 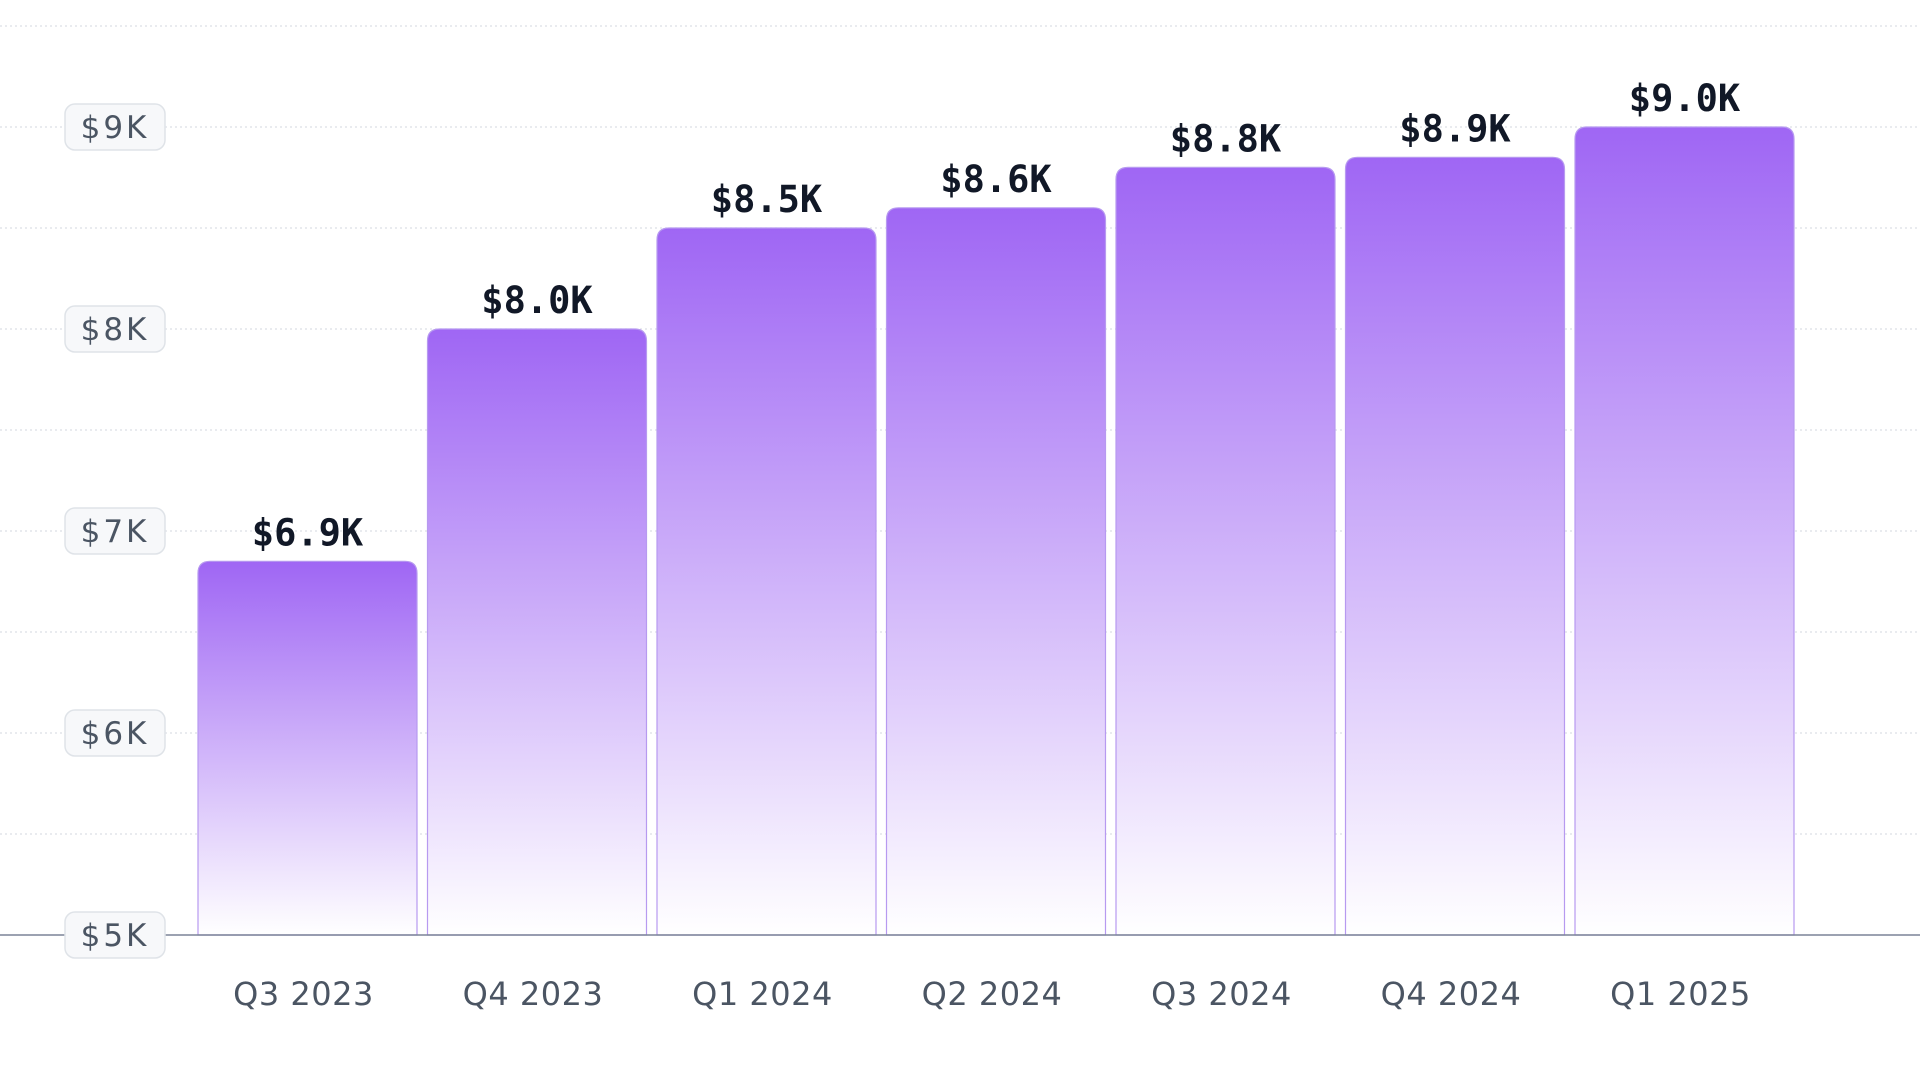 I want to click on bar-q3-2023, so click(x=307, y=748).